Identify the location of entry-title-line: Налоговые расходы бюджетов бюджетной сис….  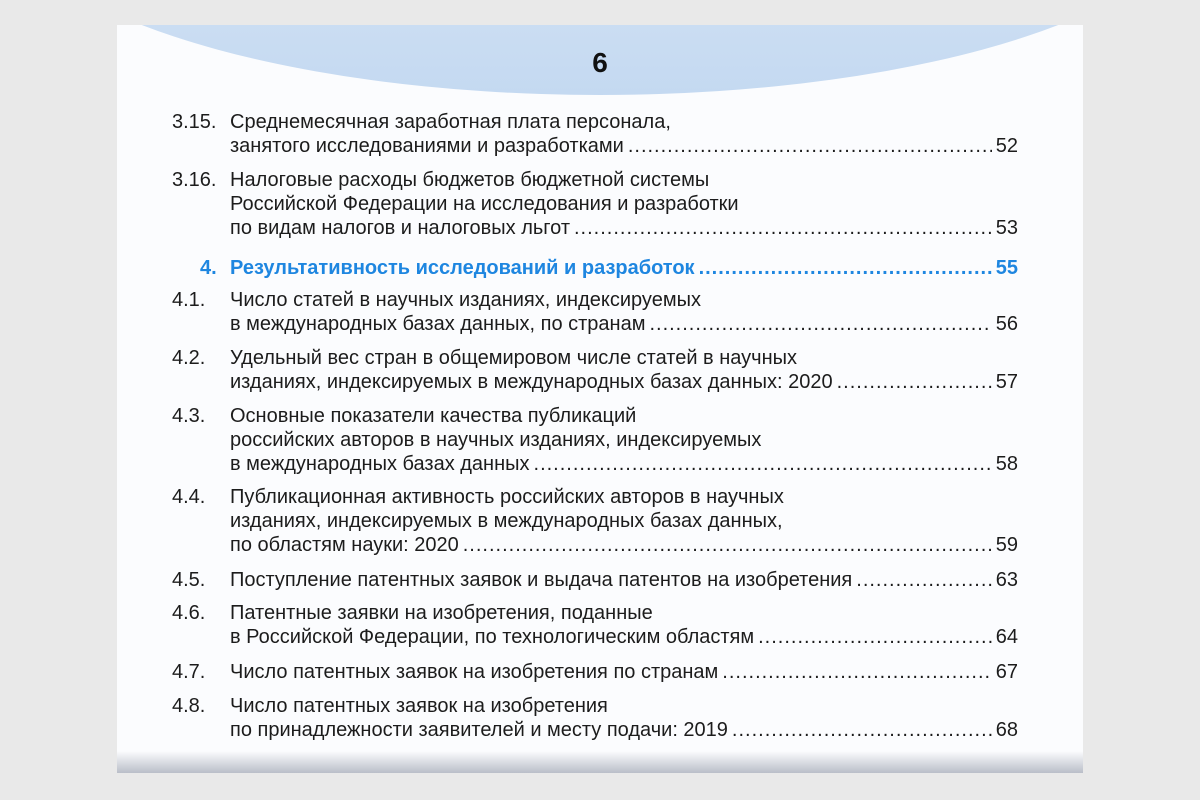
(470, 180).